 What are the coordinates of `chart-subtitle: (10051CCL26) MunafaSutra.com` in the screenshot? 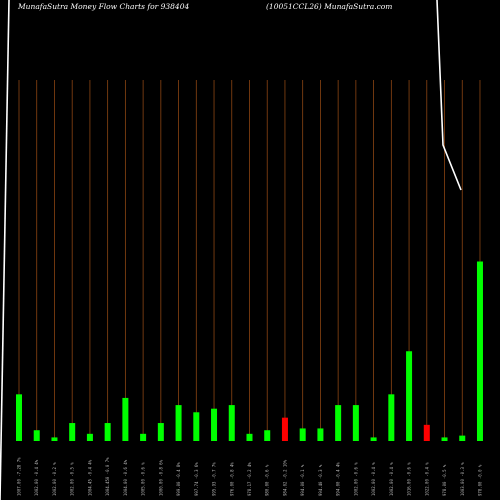 It's located at (329, 6).